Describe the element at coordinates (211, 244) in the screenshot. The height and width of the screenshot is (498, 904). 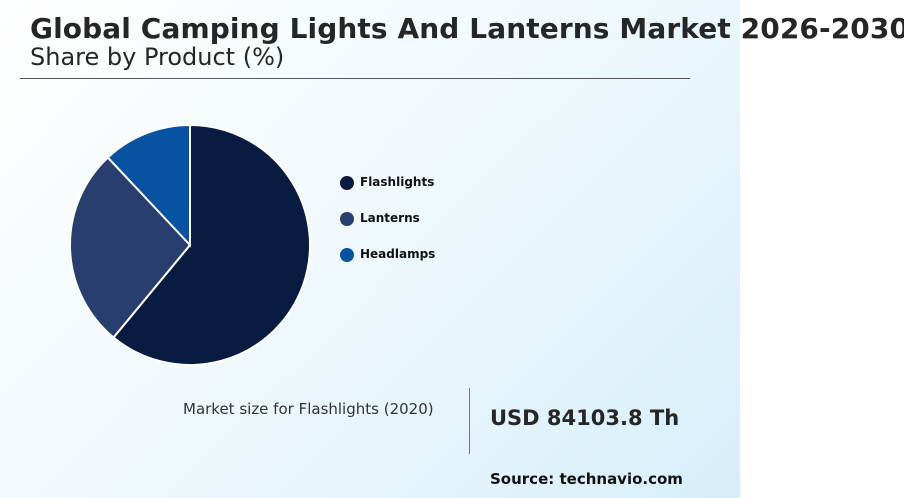
I see `pie-slice-flashlights` at that location.